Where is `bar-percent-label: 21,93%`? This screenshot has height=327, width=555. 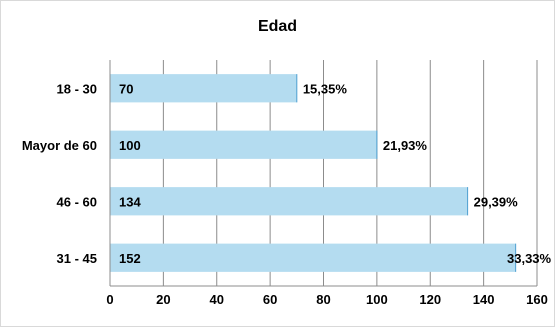 bar-percent-label: 21,93% is located at coordinates (405, 145).